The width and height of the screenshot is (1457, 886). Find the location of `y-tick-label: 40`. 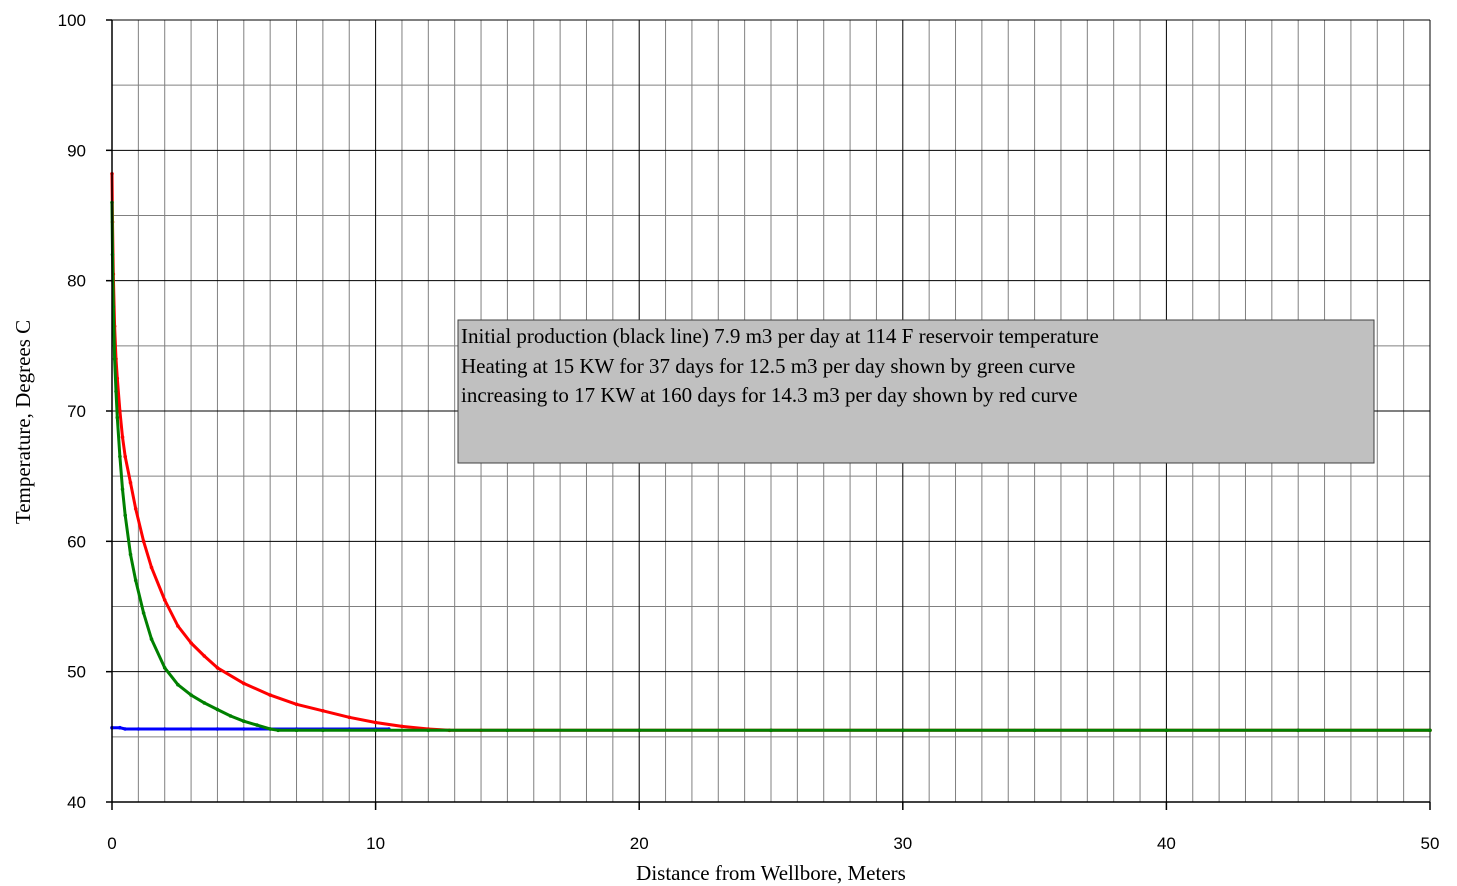

y-tick-label: 40 is located at coordinates (76, 802).